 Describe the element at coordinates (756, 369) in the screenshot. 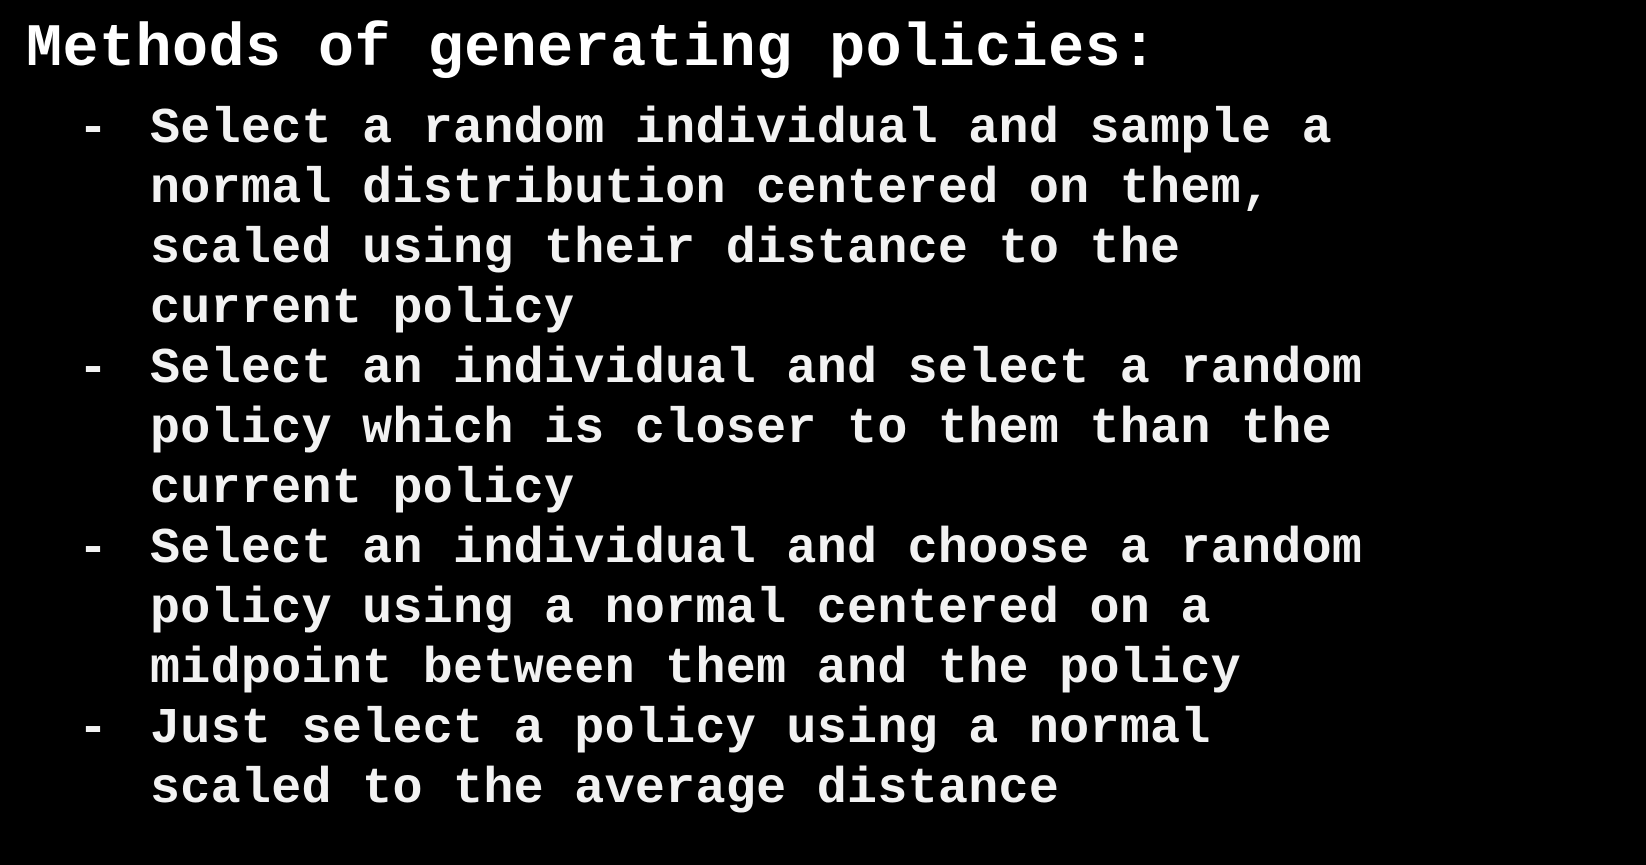

I see `list-item-line: Select an individual and select a random` at that location.